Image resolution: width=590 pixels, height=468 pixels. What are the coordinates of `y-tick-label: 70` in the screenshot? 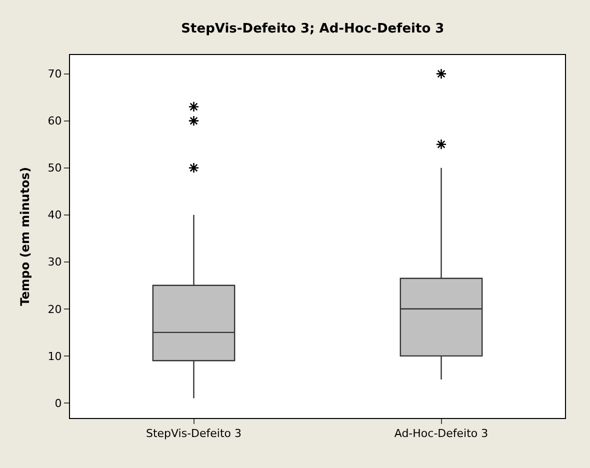 It's located at (55, 74).